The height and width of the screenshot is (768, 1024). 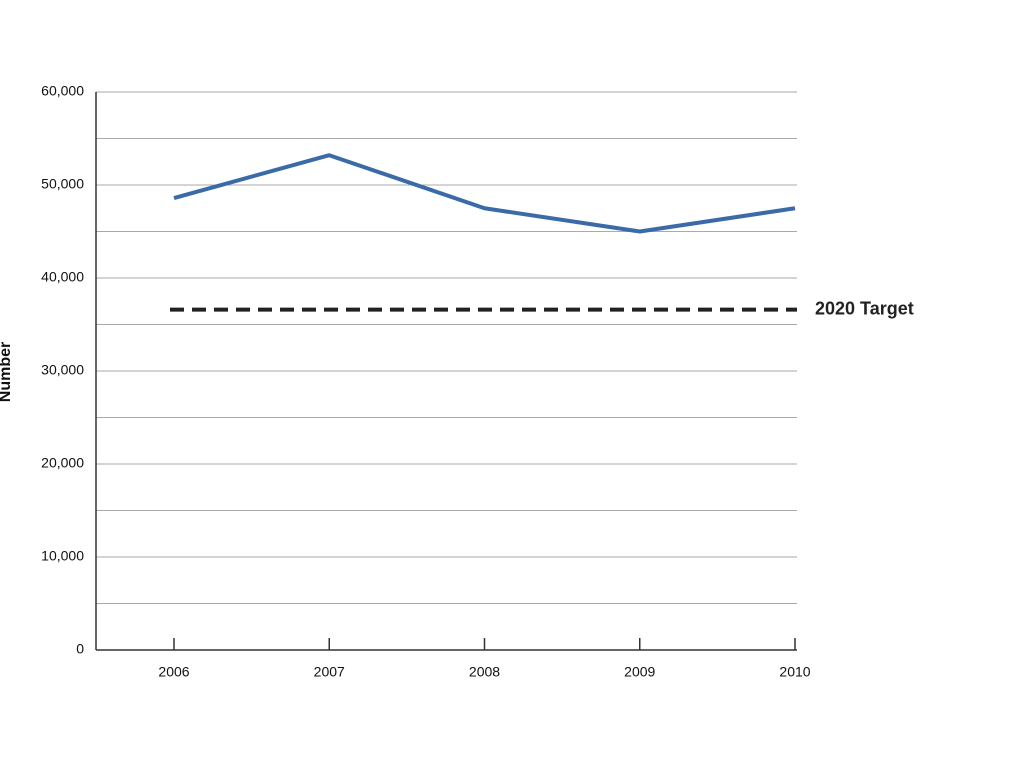 What do you see at coordinates (62, 91) in the screenshot?
I see `y-tick-label: 60,000` at bounding box center [62, 91].